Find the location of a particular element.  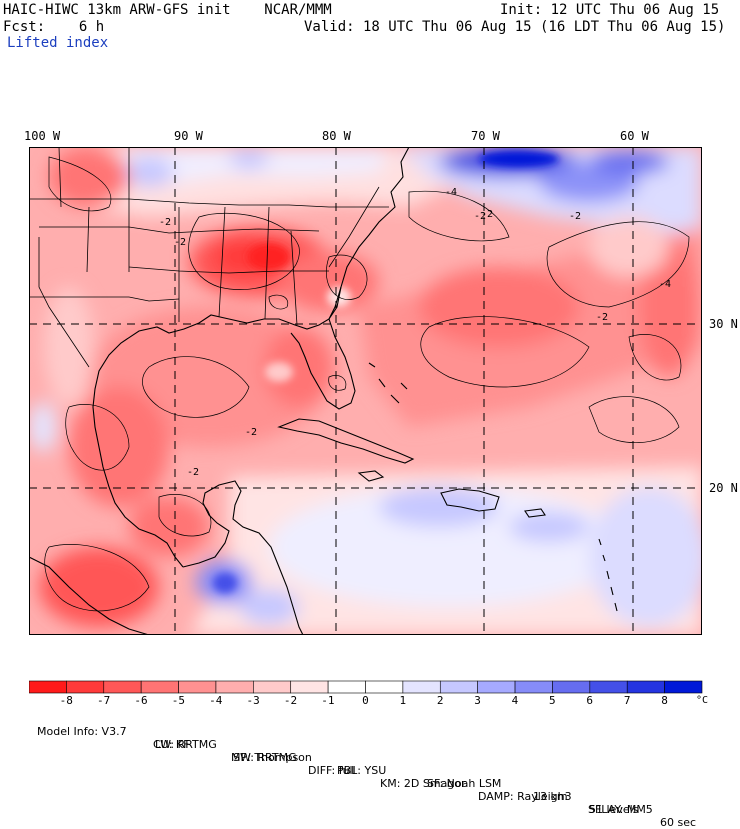

colorbar-tick-label: 2 is located at coordinates (440, 700).